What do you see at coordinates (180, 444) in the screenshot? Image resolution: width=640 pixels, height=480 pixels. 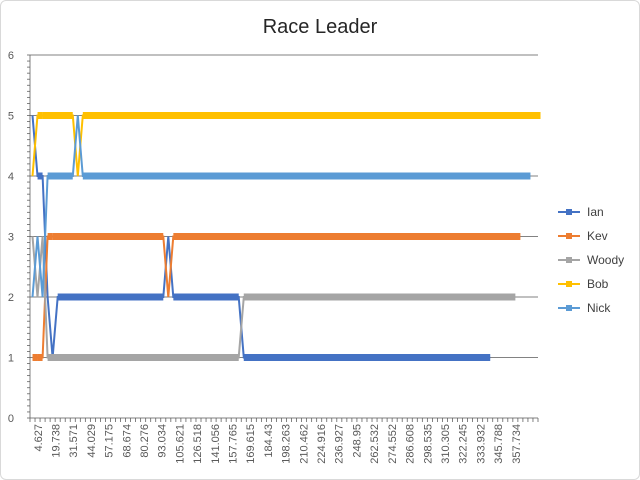 I see `x-tick-label: 105.621` at bounding box center [180, 444].